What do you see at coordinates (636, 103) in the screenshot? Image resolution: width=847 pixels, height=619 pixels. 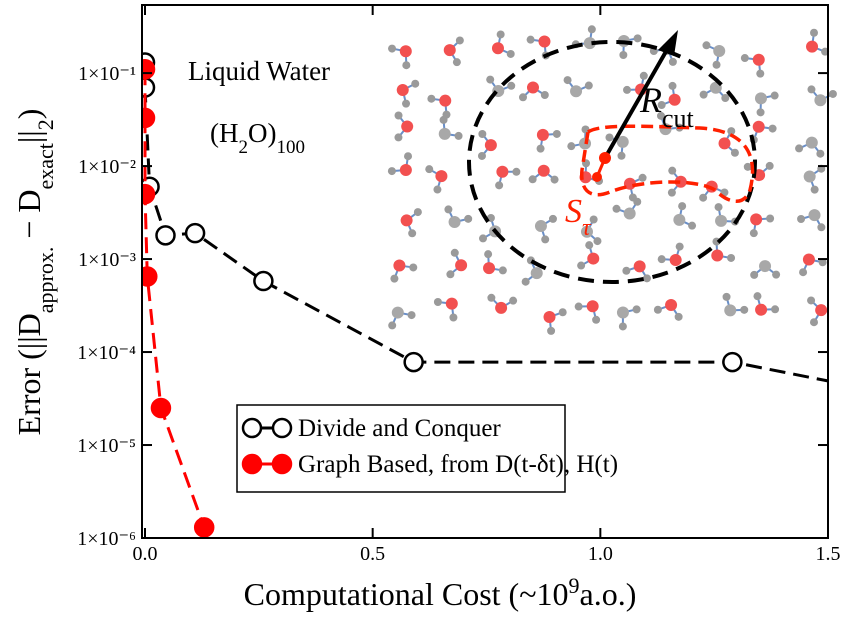 I see `radius-arrow` at bounding box center [636, 103].